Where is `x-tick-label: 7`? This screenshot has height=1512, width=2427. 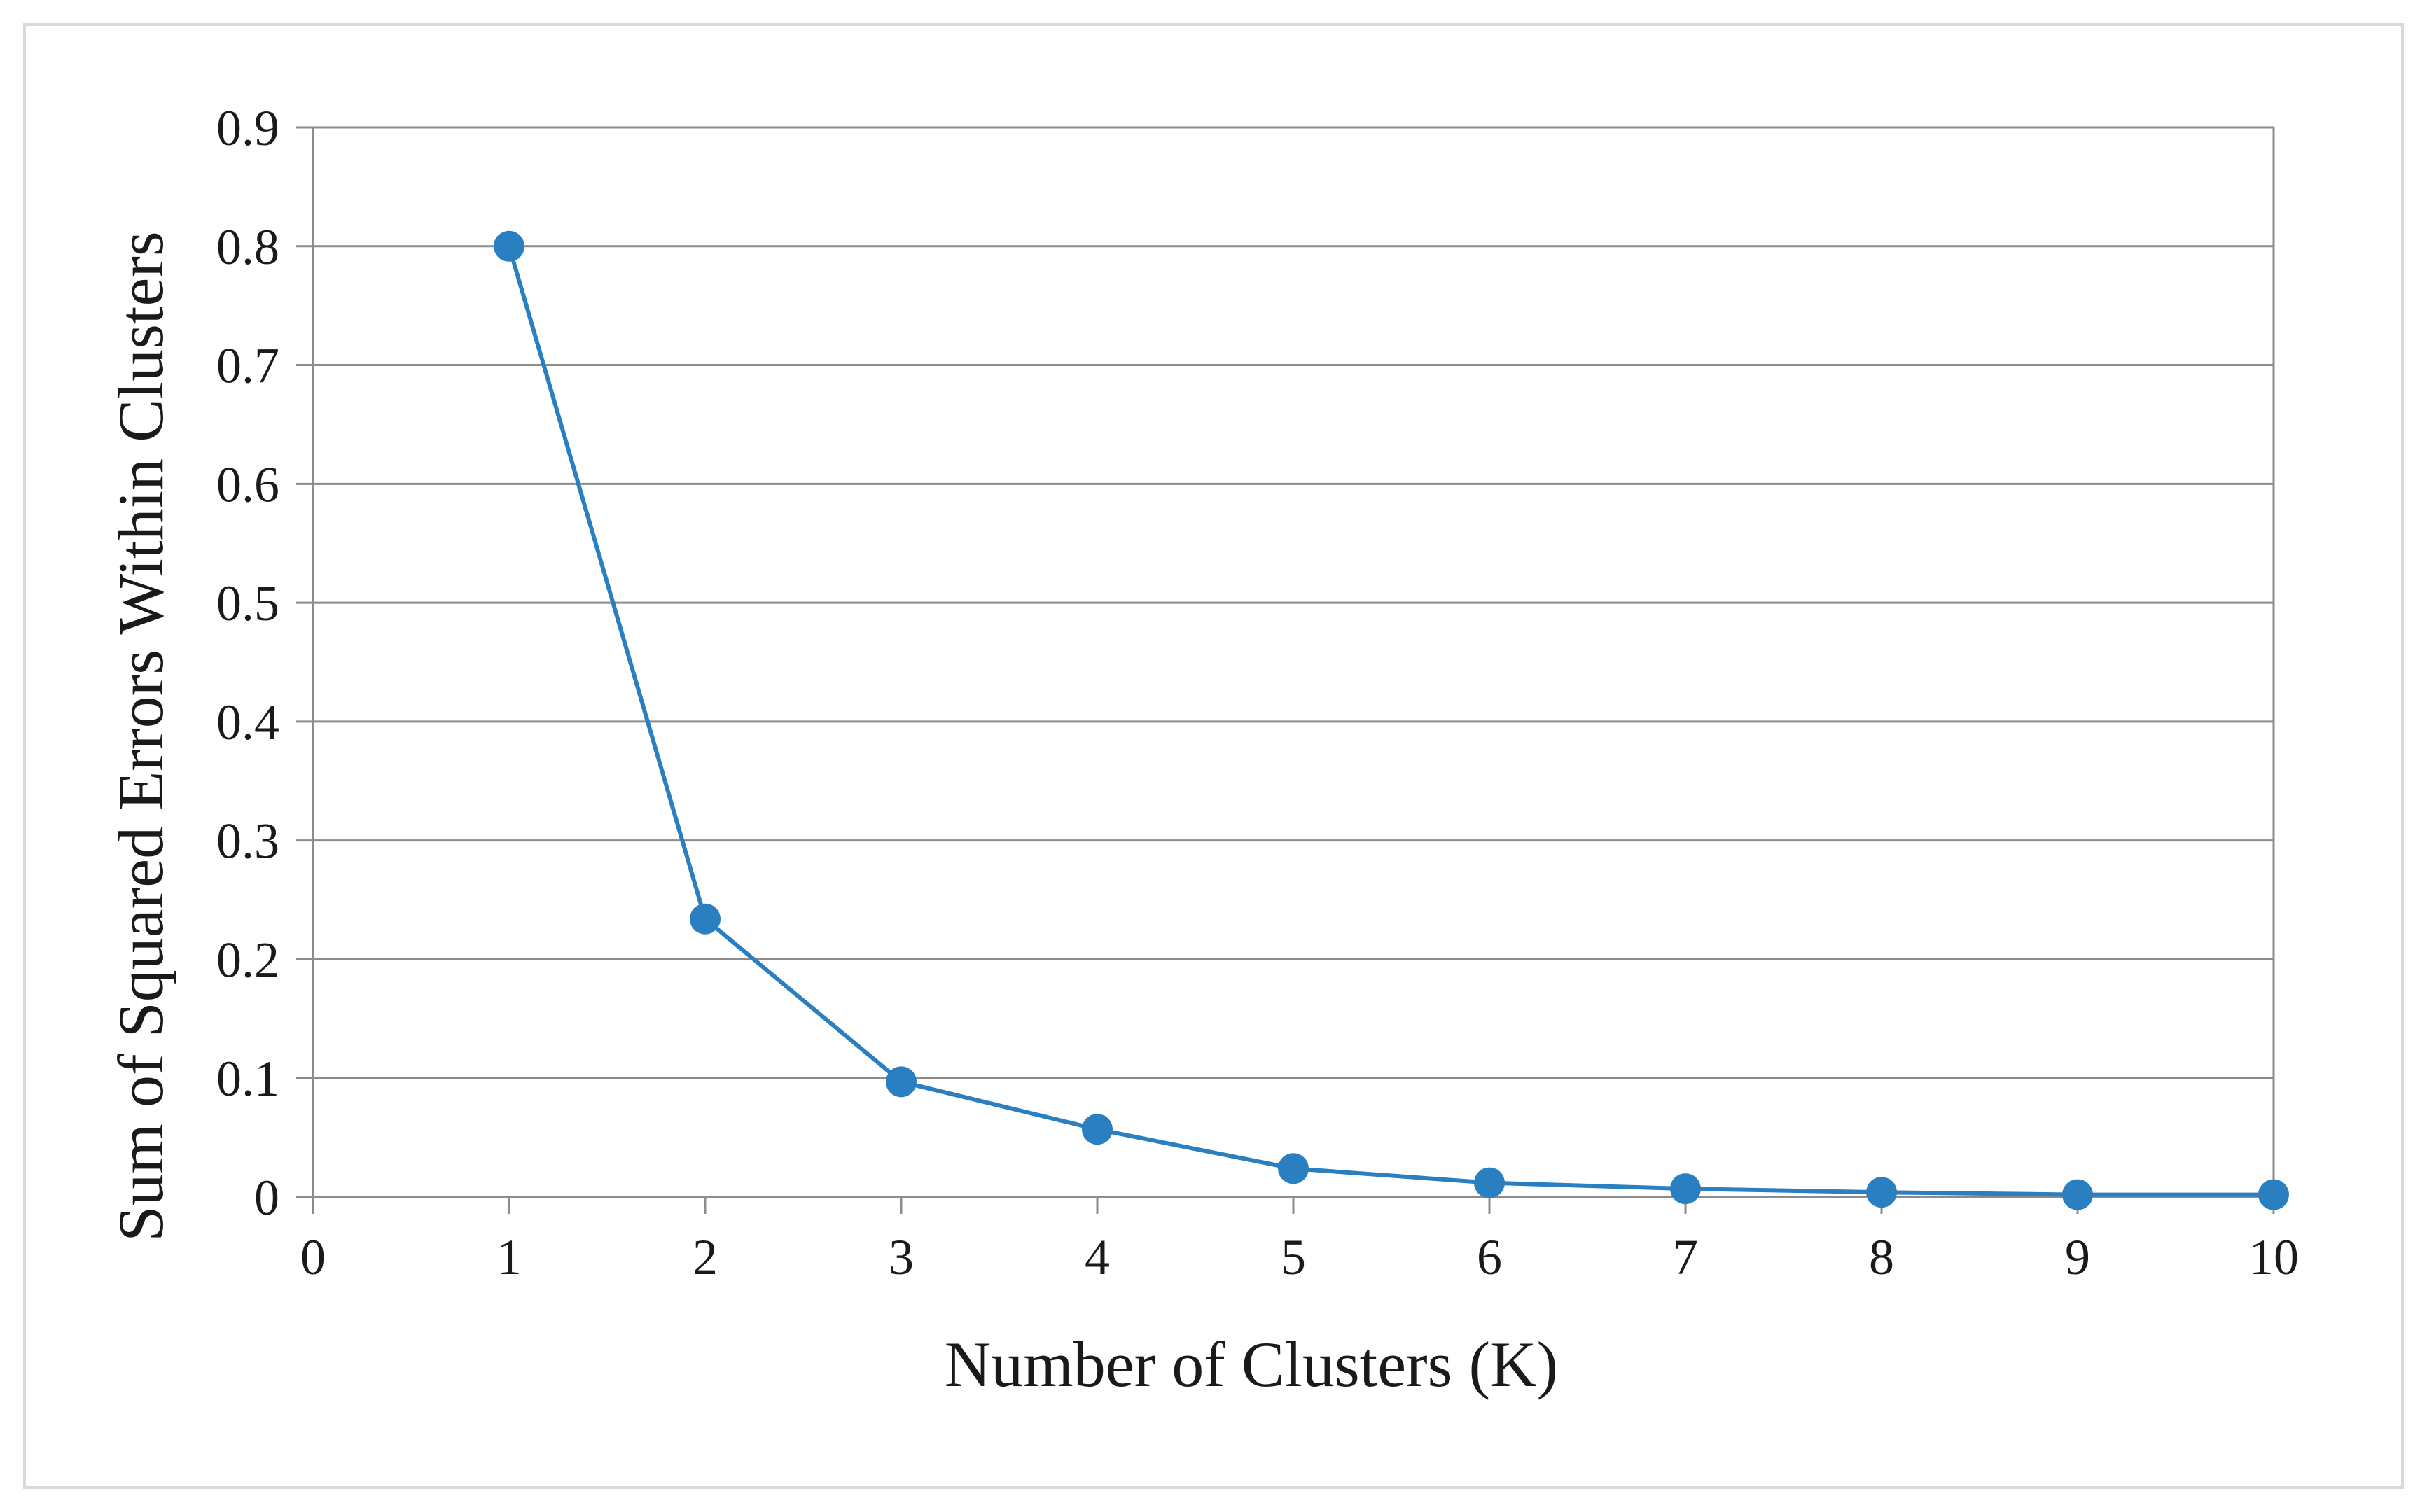 x-tick-label: 7 is located at coordinates (1685, 1257).